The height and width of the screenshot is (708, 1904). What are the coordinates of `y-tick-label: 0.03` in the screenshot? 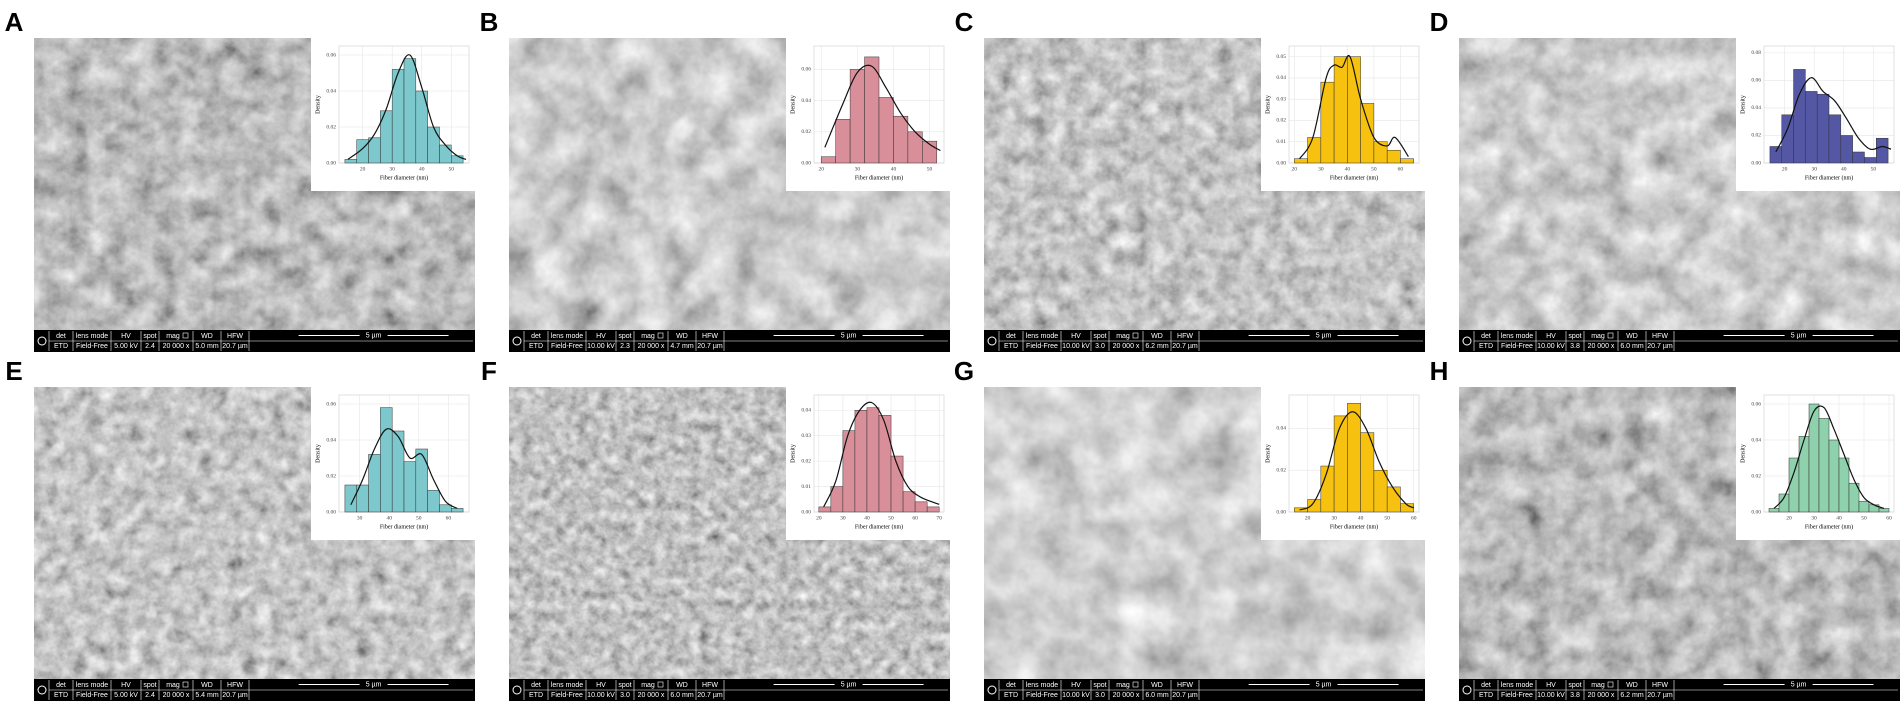 It's located at (1281, 99).